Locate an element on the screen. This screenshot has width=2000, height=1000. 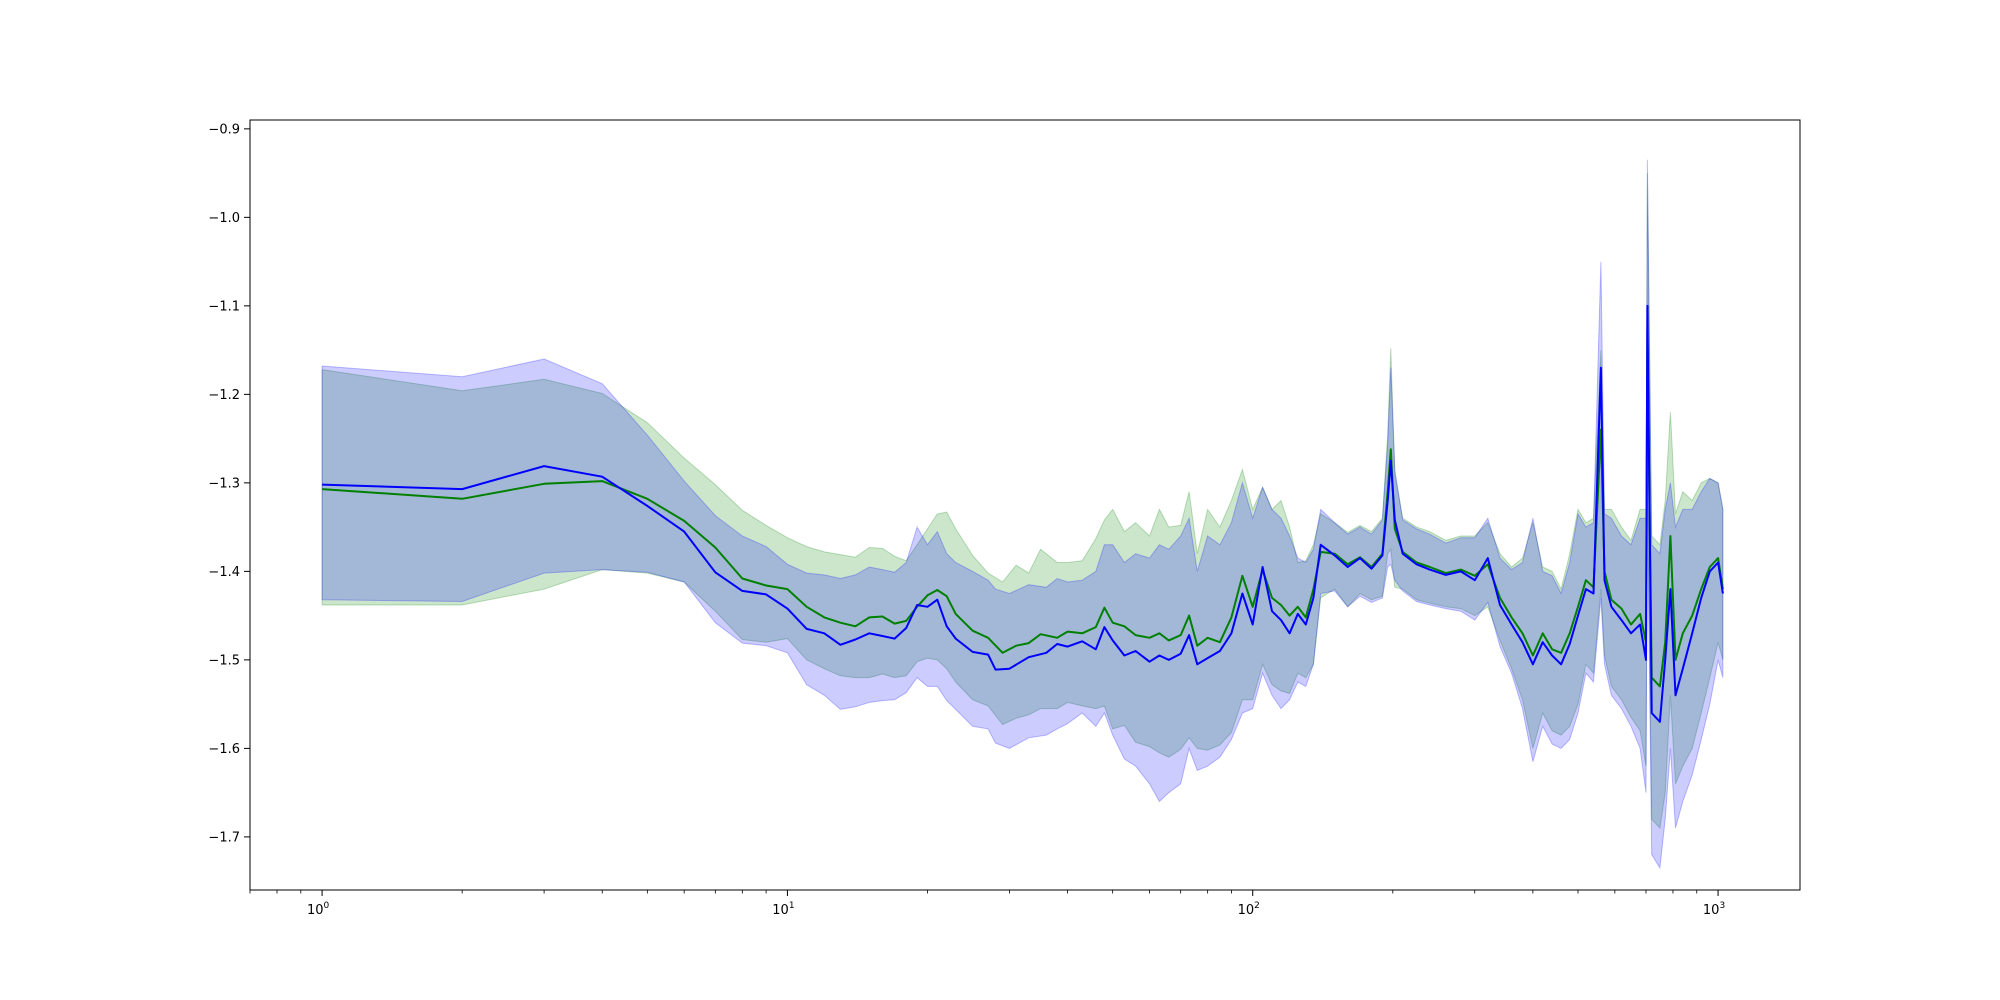
x-tick-label: 10² is located at coordinates (1249, 909).